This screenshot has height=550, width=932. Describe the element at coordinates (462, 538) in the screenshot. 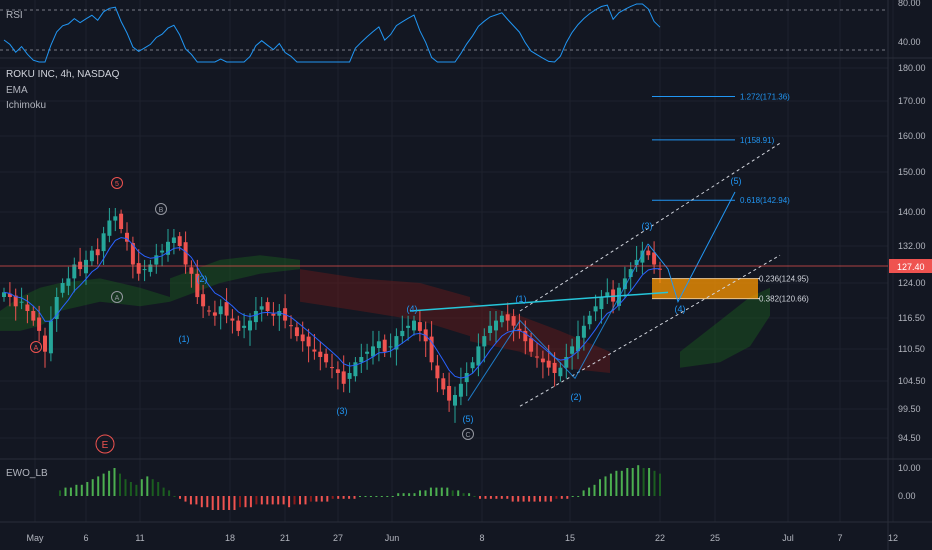

I see `time-axis: May 6 11 18 21 27 Jun 8 15 22 25 Jul 7 12` at that location.